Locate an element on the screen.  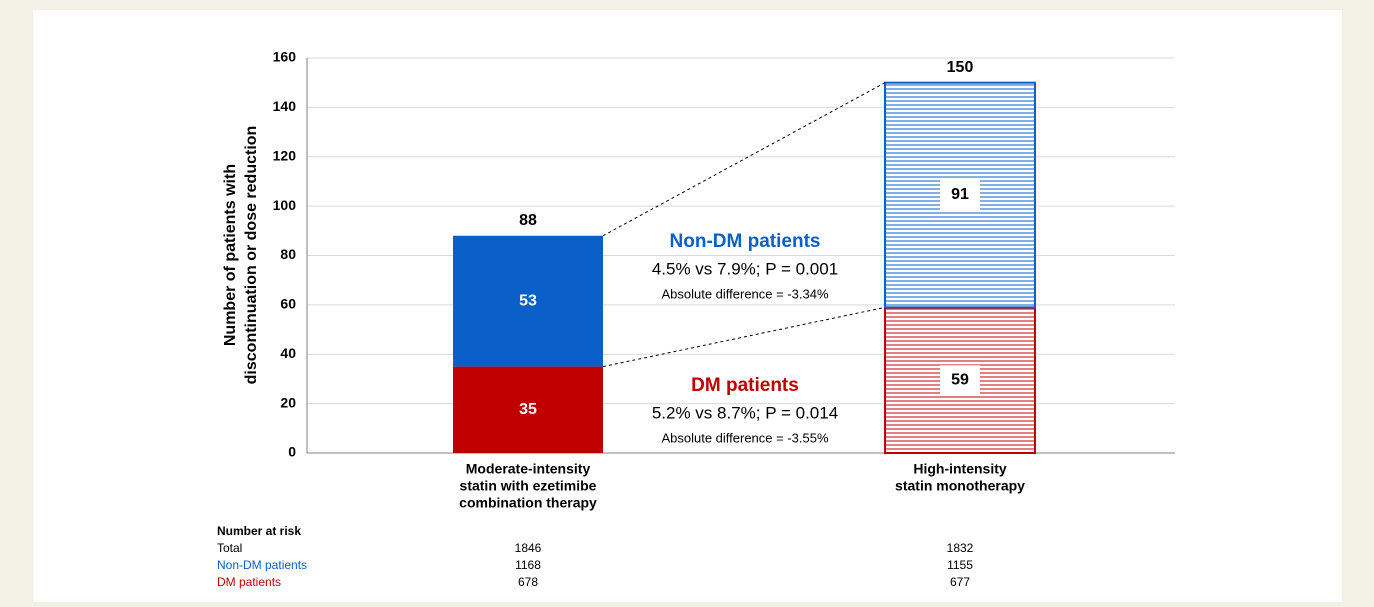
risk-label: Total is located at coordinates (229, 548).